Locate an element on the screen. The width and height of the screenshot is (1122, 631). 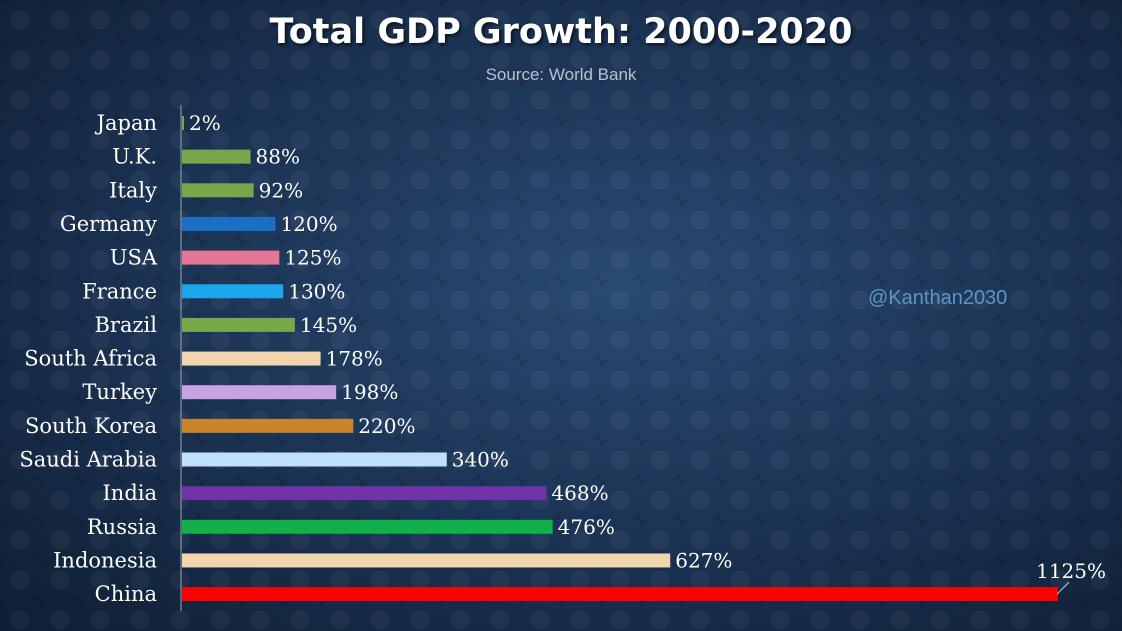
data-label: 92% is located at coordinates (281, 190).